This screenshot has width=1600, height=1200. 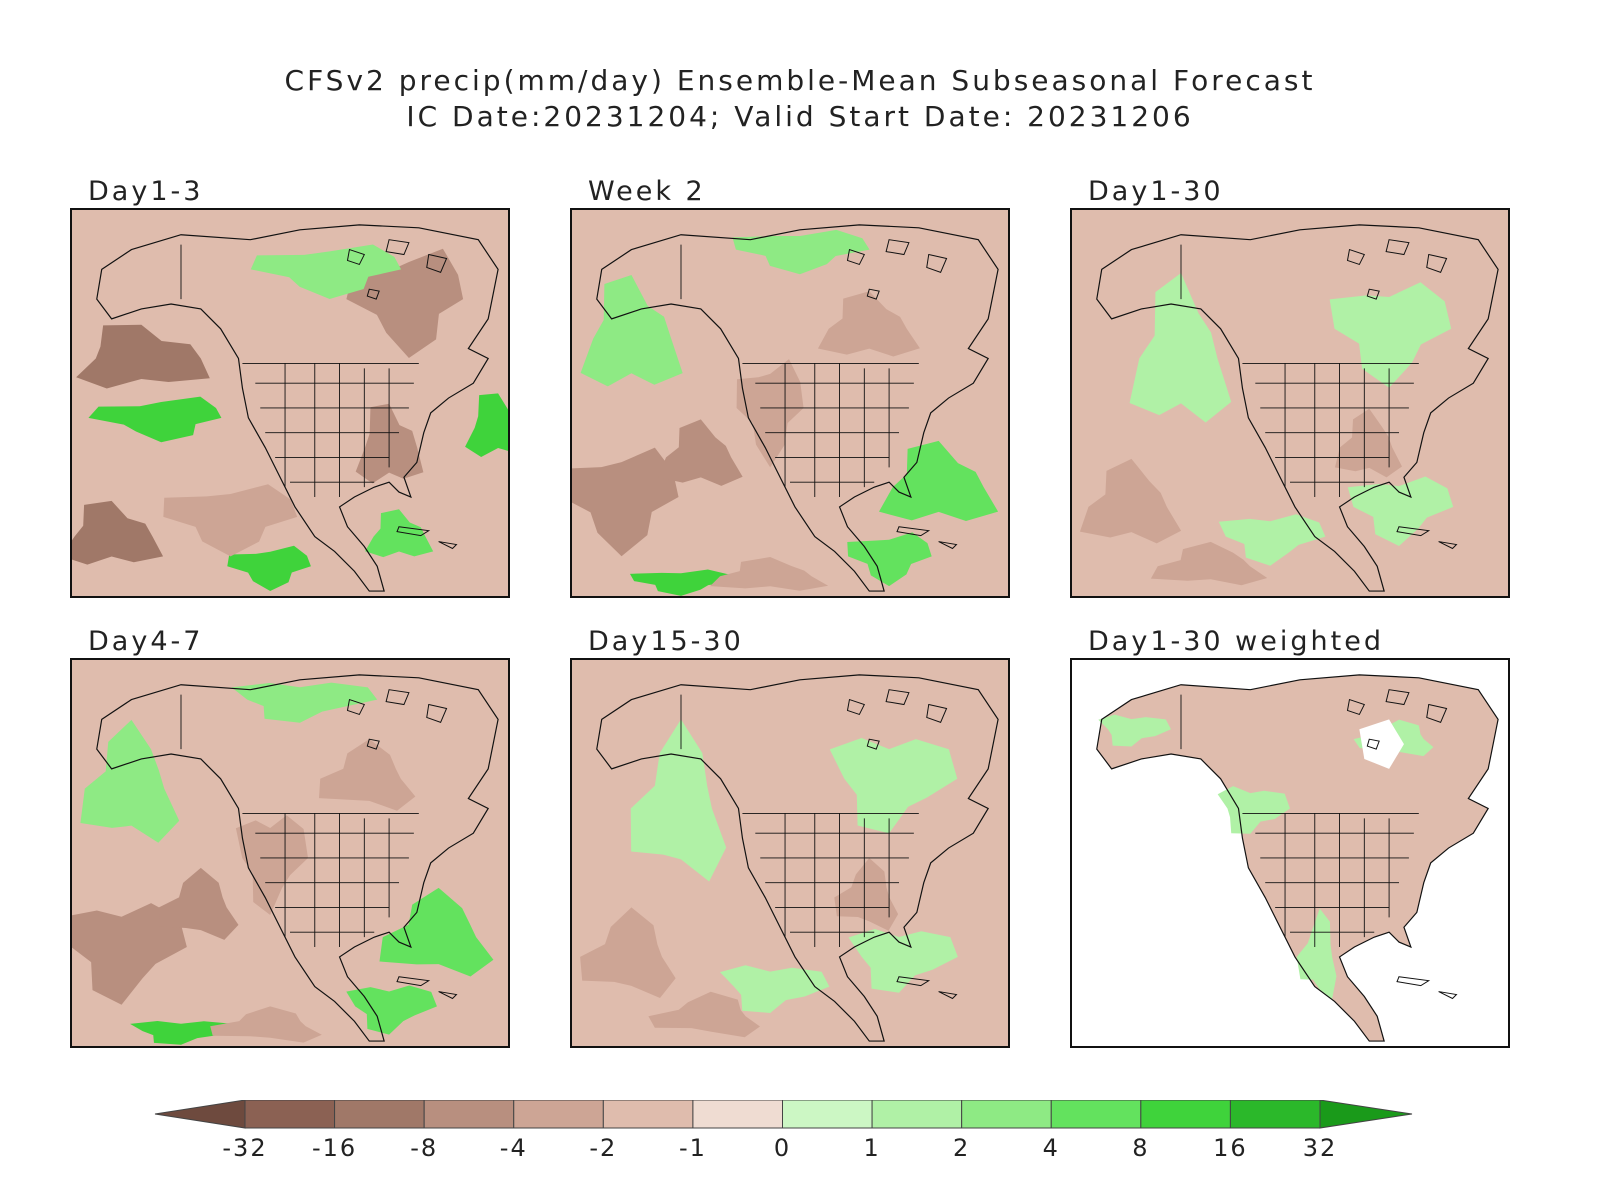 What do you see at coordinates (146, 191) in the screenshot?
I see `panel-label-day1-3: Day1-3` at bounding box center [146, 191].